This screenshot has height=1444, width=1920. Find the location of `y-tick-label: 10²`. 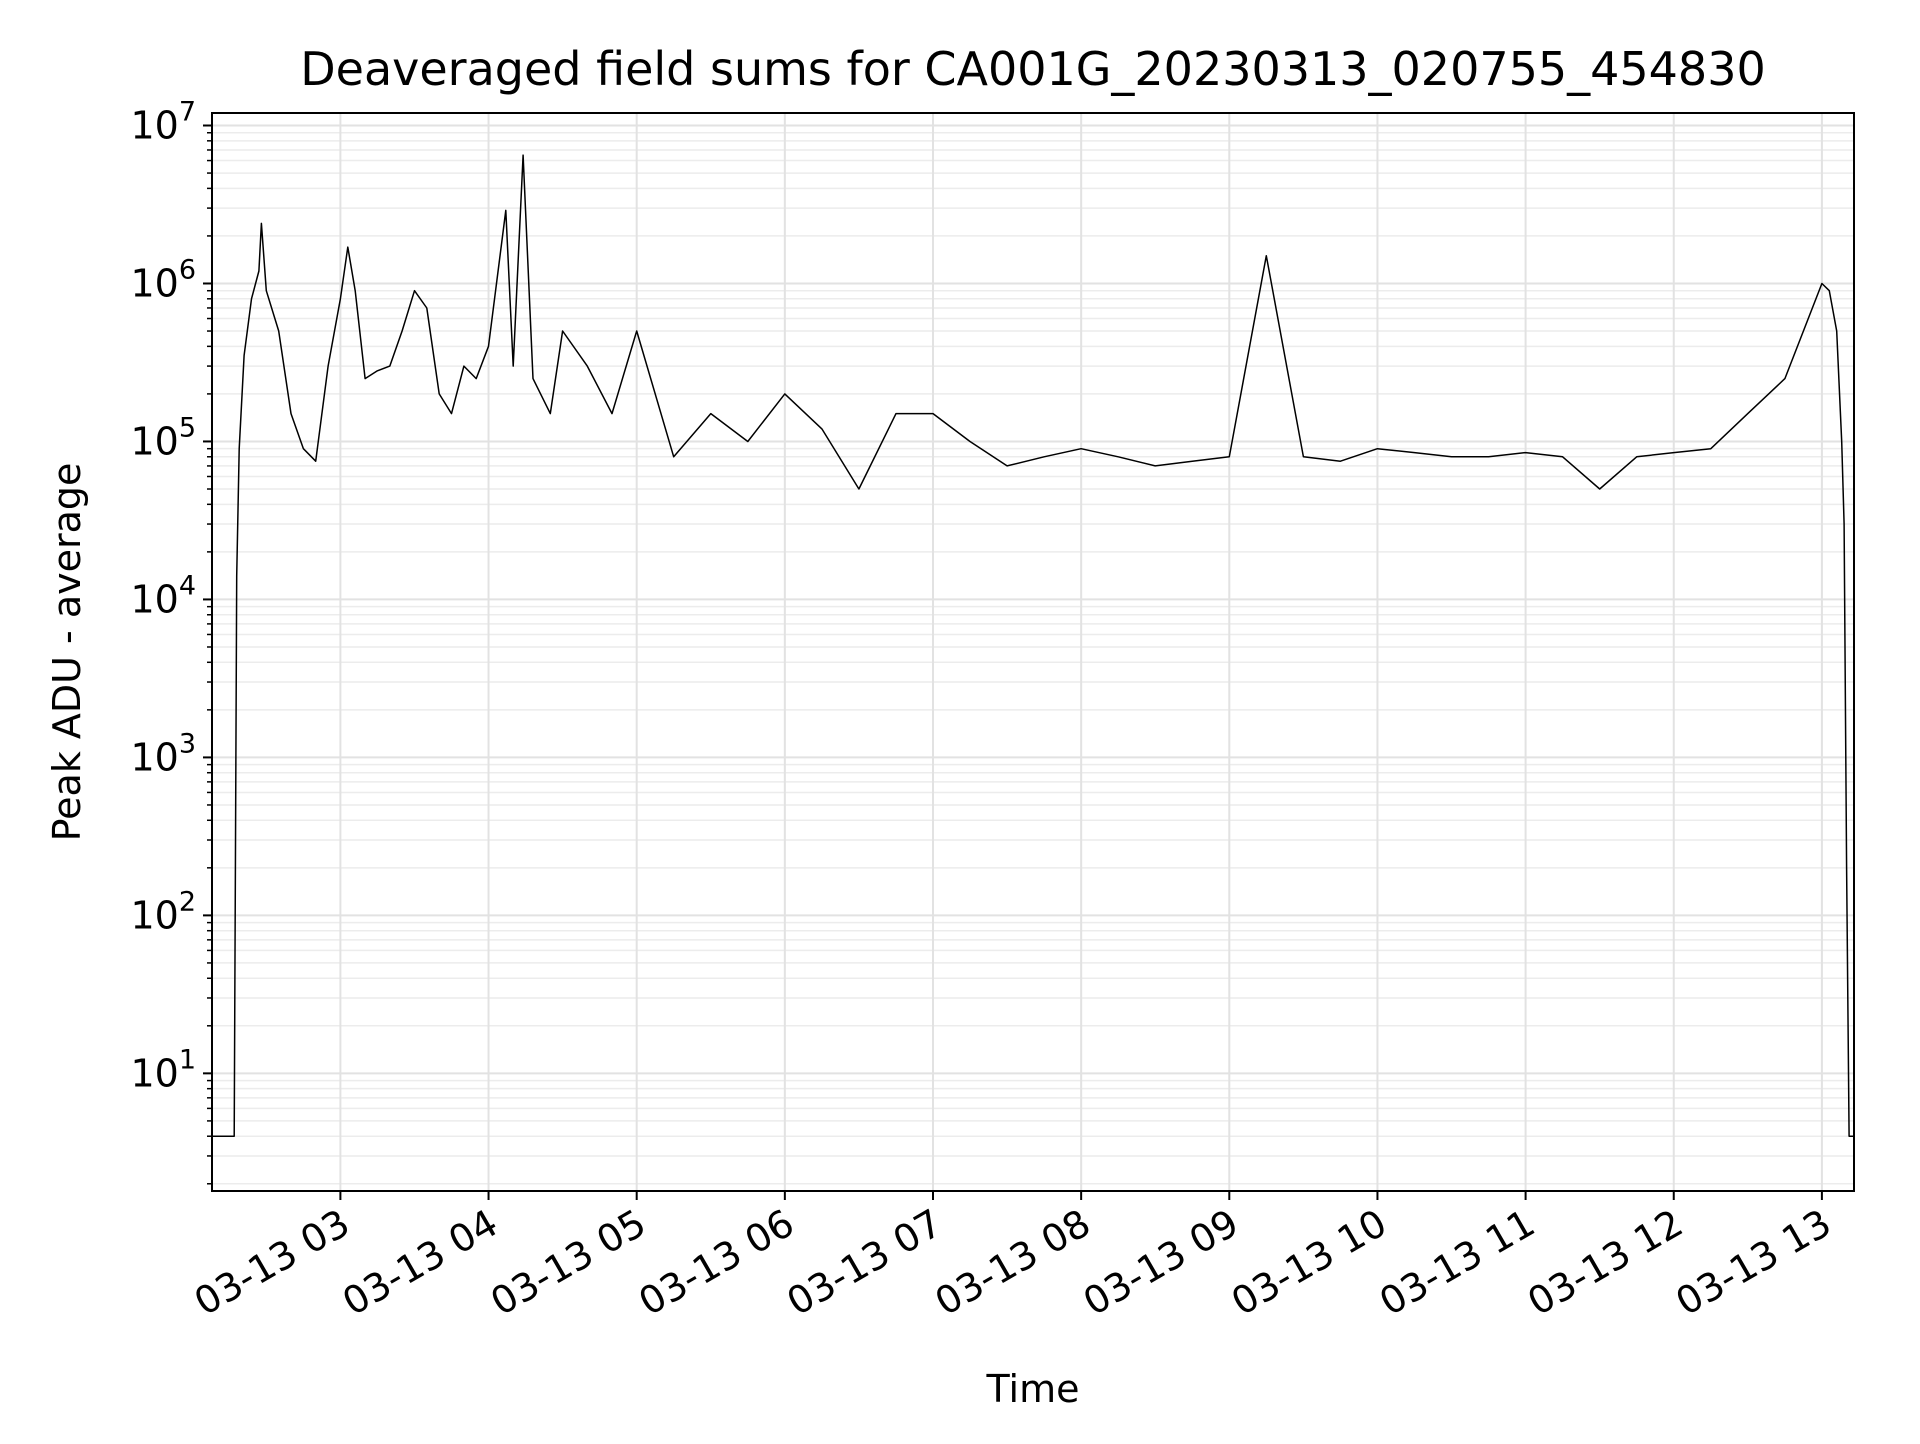

y-tick-label: 10² is located at coordinates (163, 911).